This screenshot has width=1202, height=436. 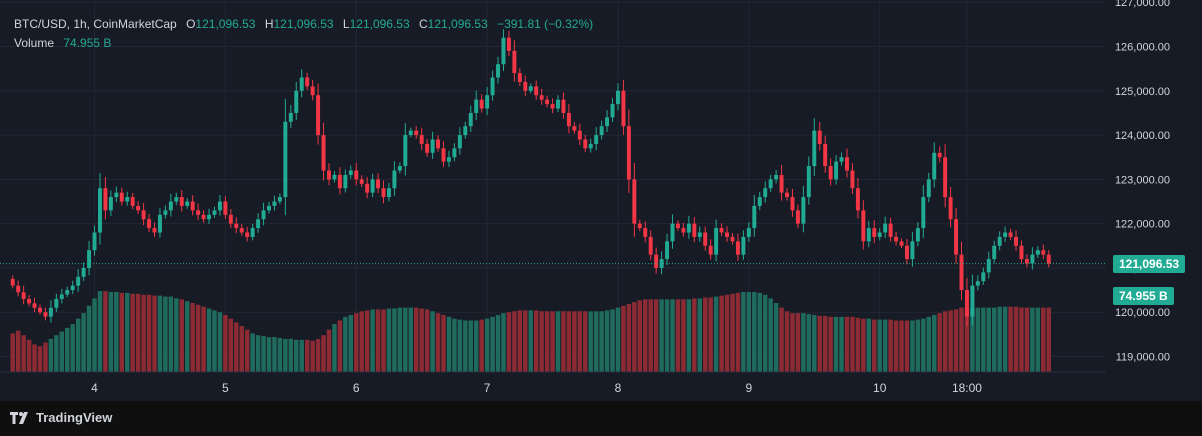 I want to click on current-price-tag: 121,096.53, so click(x=1149, y=263).